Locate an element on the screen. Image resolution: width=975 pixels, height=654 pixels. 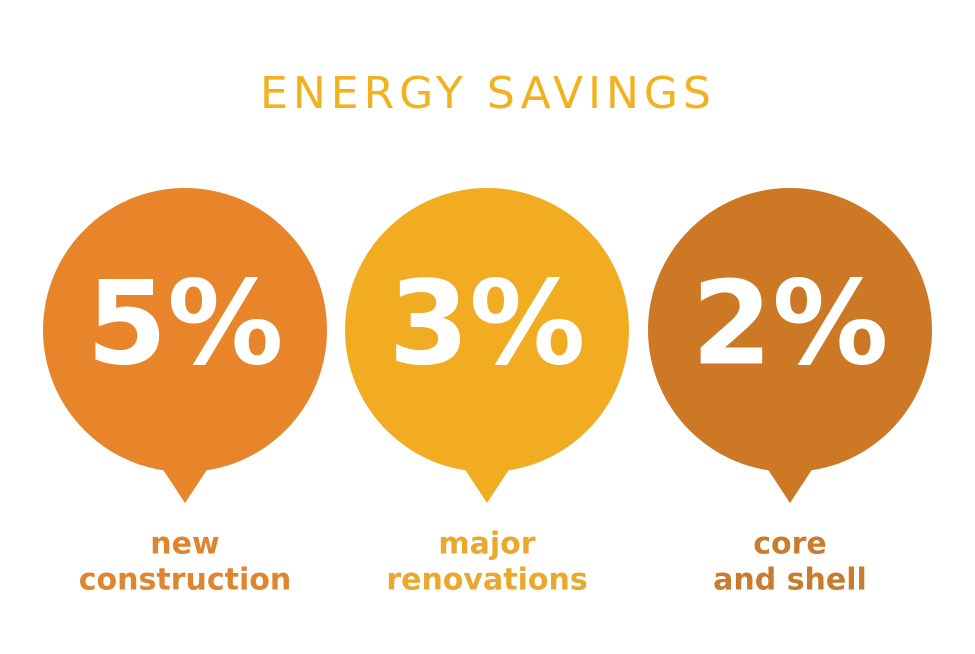
percent: 2% is located at coordinates (790, 324).